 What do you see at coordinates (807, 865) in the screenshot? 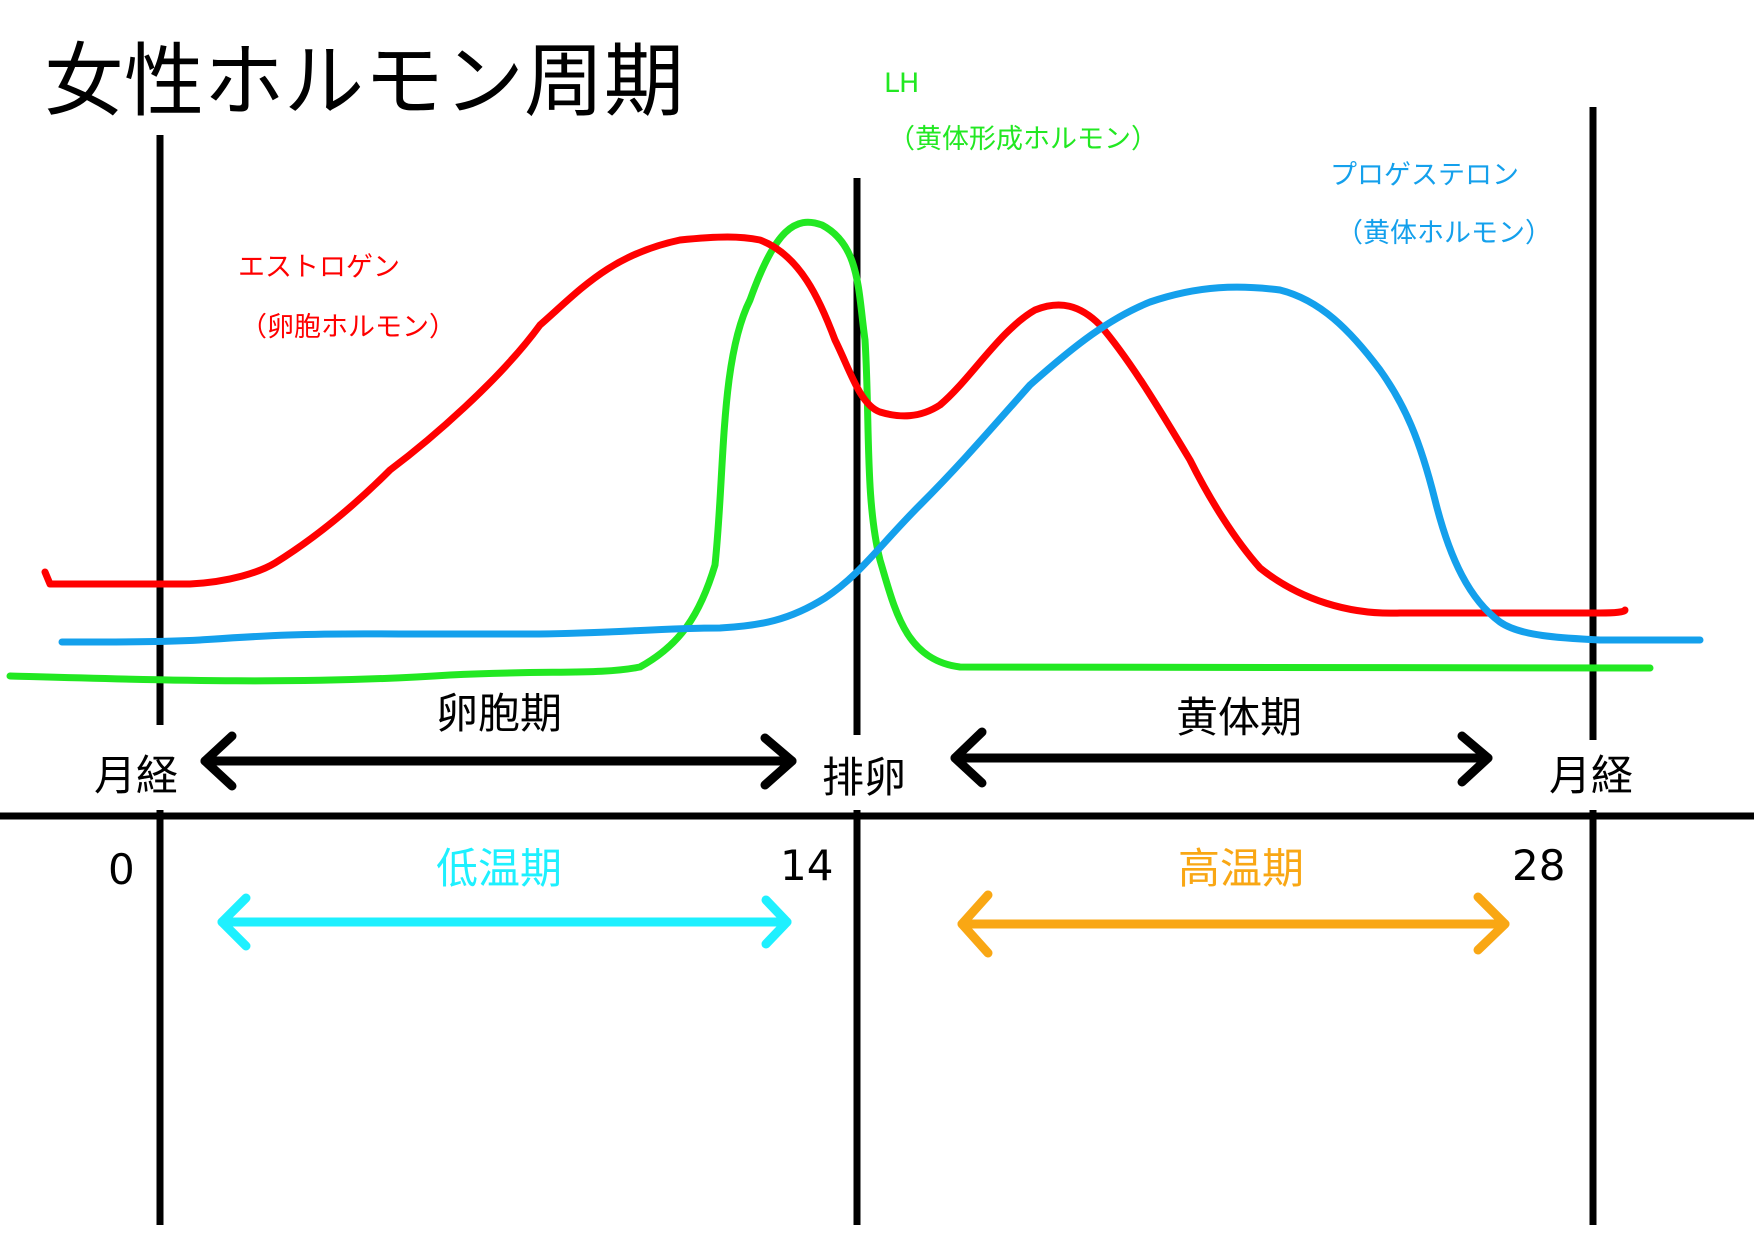
I see `day-14-label: 14` at bounding box center [807, 865].